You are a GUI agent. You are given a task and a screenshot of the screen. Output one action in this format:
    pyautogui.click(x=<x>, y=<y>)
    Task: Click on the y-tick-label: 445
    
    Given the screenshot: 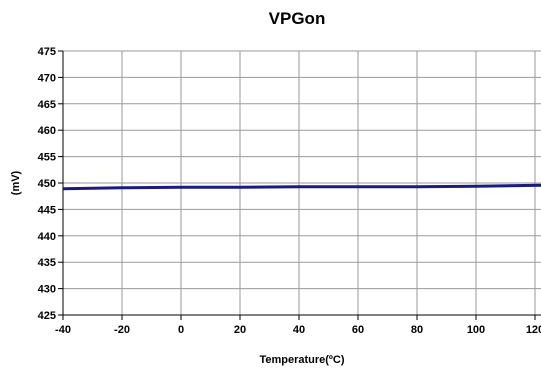 What is the action you would take?
    pyautogui.click(x=47, y=210)
    